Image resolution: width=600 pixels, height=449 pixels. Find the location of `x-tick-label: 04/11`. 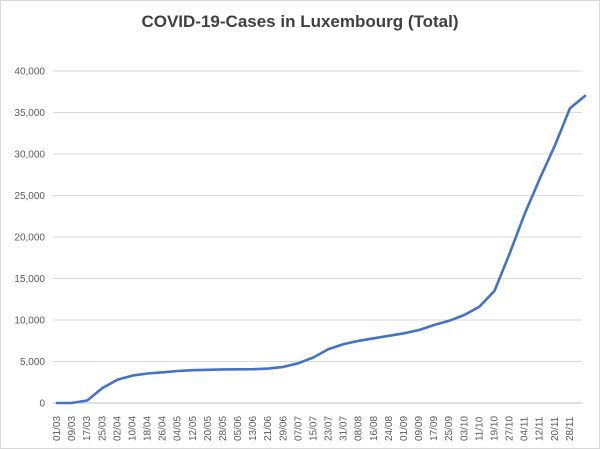

x-tick-label: 04/11 is located at coordinates (525, 428).